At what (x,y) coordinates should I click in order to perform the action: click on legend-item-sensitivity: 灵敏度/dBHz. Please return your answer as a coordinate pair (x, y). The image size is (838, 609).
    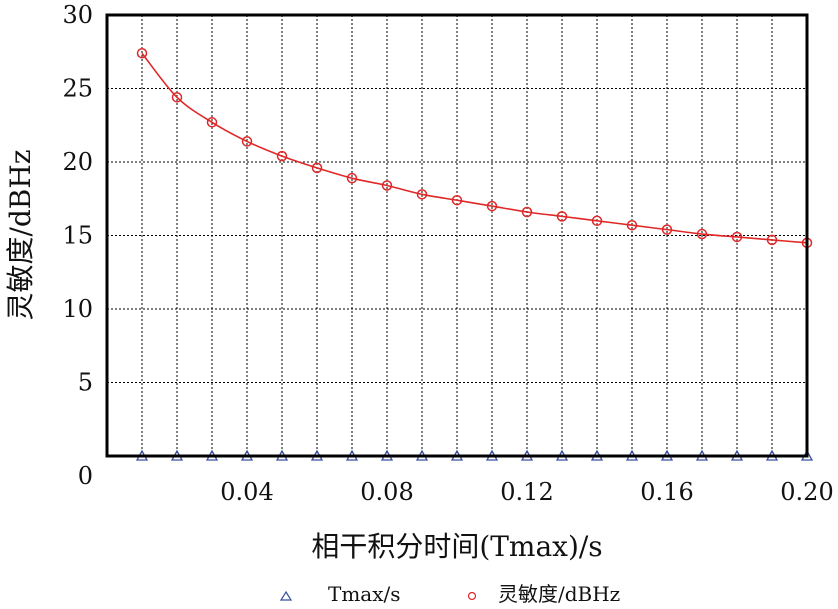
    Looking at the image, I should click on (543, 594).